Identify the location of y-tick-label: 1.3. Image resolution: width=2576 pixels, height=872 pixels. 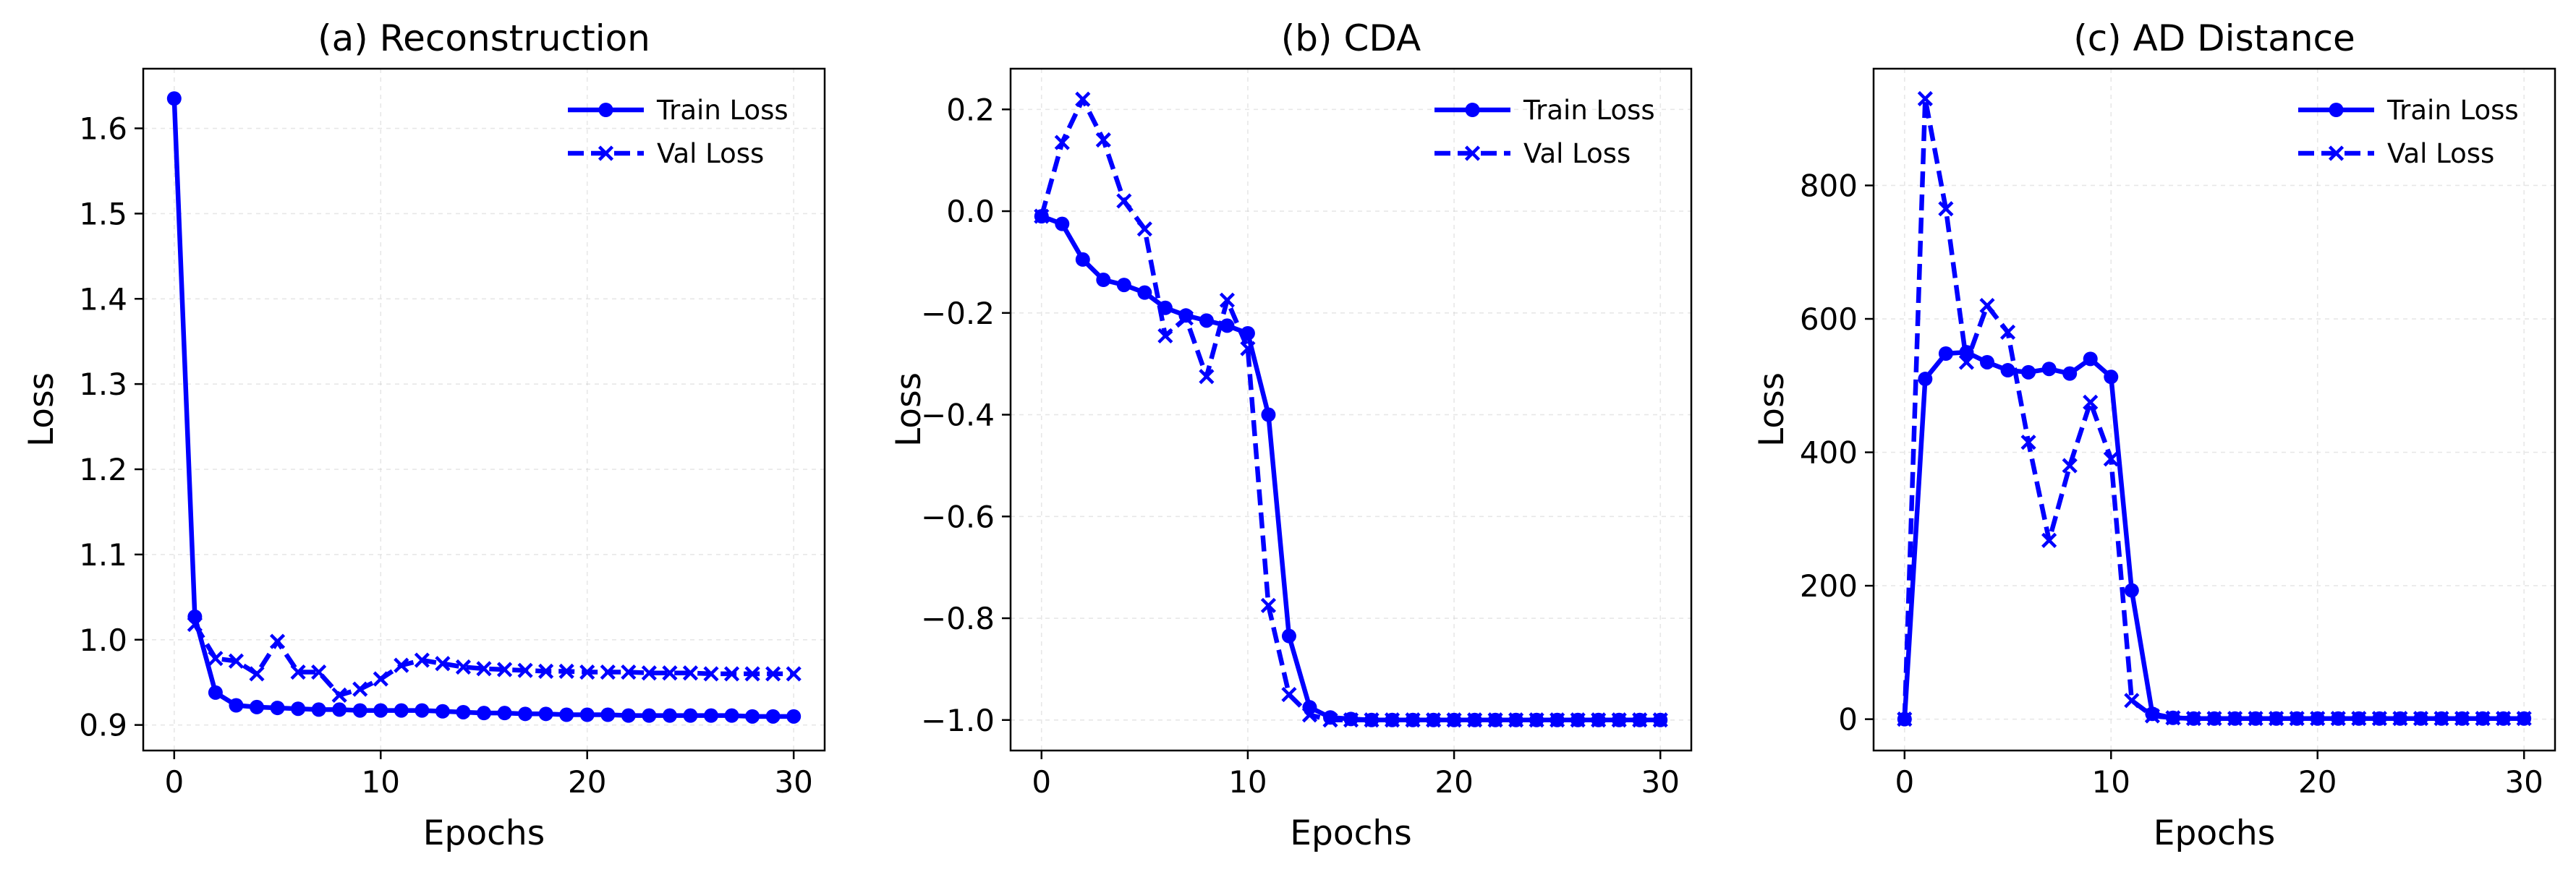
(103, 384).